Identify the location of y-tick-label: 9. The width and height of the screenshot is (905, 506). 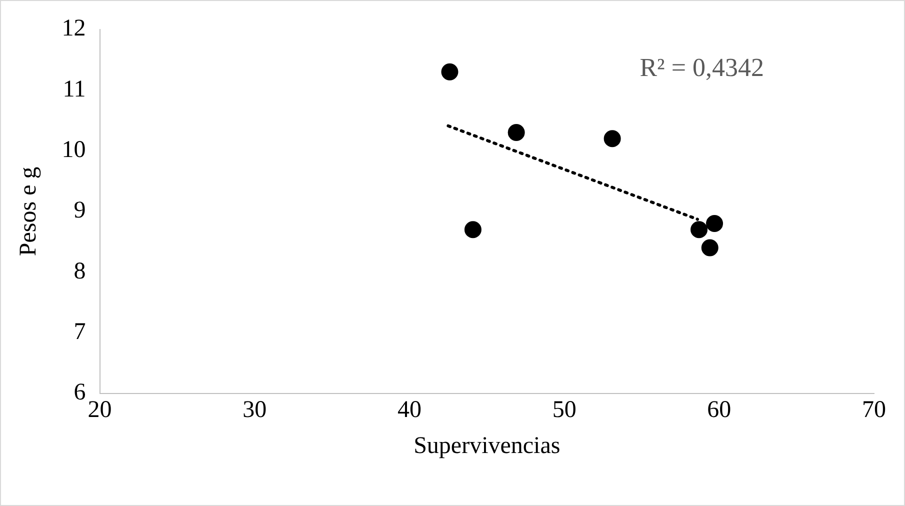
(80, 211).